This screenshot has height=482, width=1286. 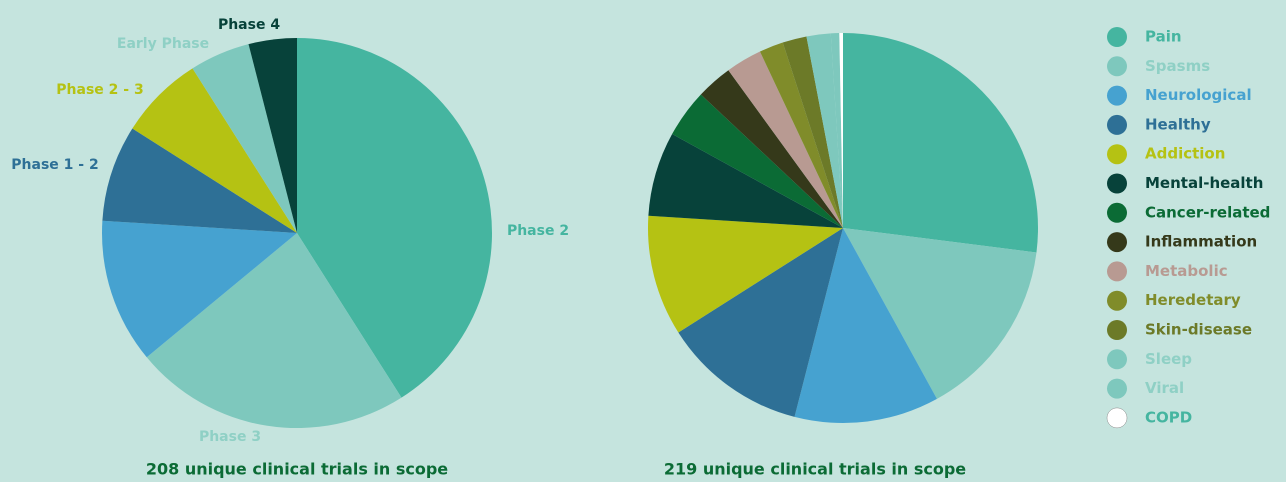 I want to click on legend-label: Neurological, so click(x=1198, y=95).